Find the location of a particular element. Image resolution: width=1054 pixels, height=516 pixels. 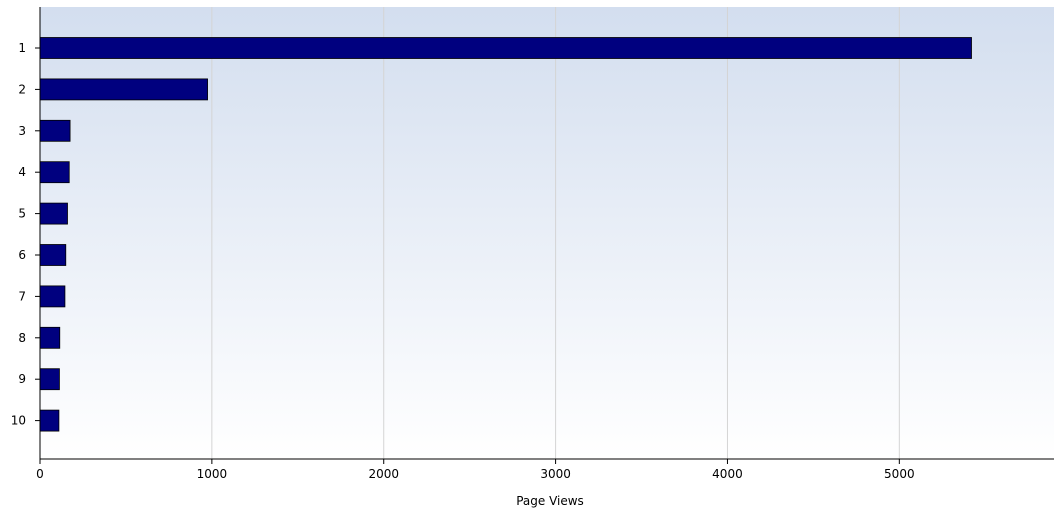

x-axis-title: Page Views is located at coordinates (550, 501).